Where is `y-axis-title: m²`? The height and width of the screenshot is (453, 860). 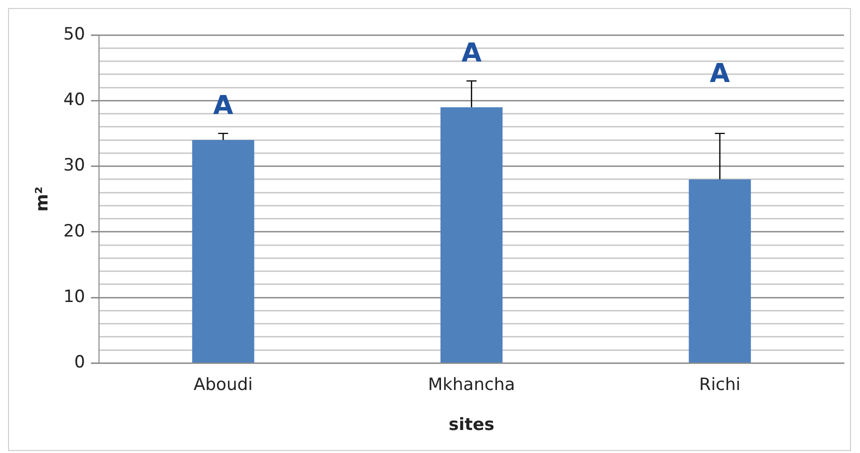
y-axis-title: m² is located at coordinates (42, 199).